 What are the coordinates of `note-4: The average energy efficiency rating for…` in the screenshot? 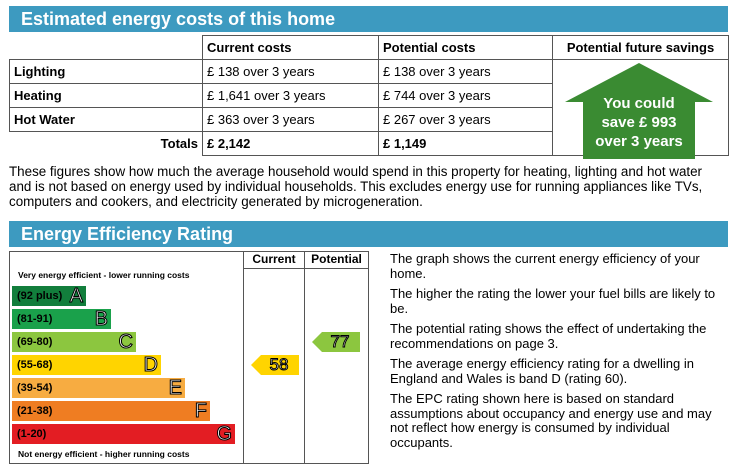 It's located at (542, 371).